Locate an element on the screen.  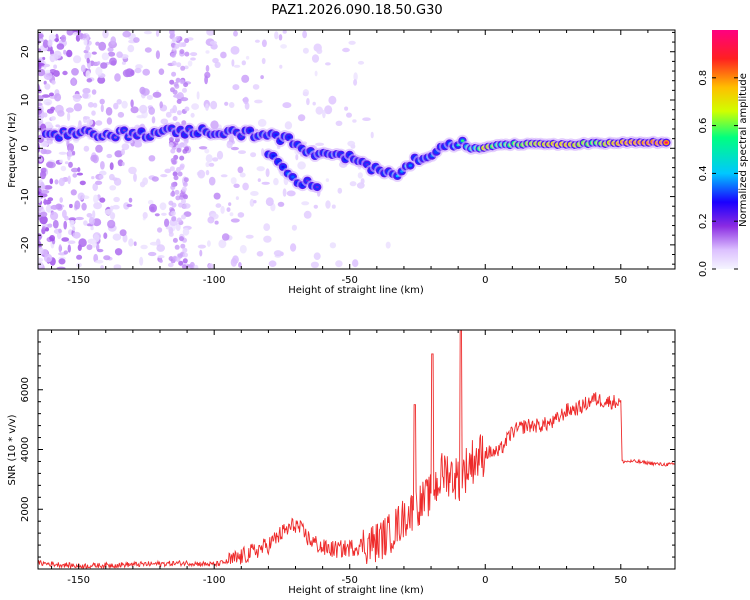
x-tick-label: -50 is located at coordinates (350, 280).